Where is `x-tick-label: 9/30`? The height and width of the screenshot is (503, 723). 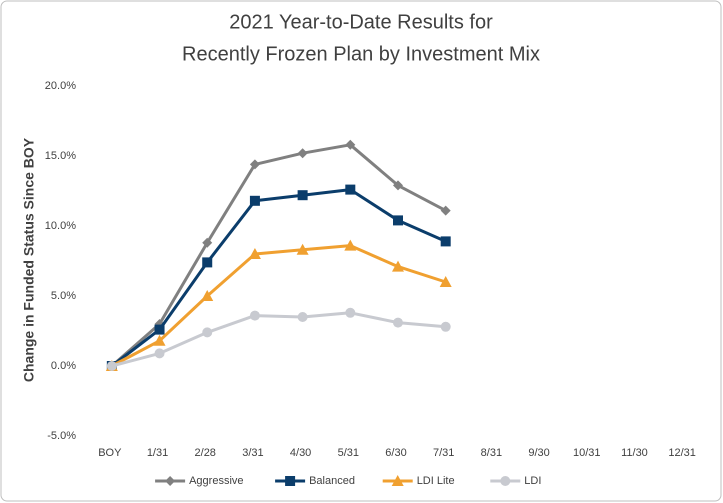 x-tick-label: 9/30 is located at coordinates (538, 453).